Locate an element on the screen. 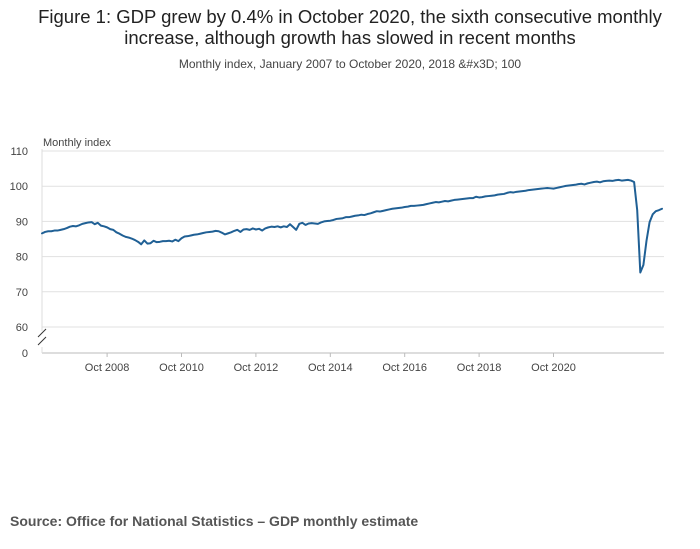  x-tick-label: Oct 2012 is located at coordinates (256, 368).